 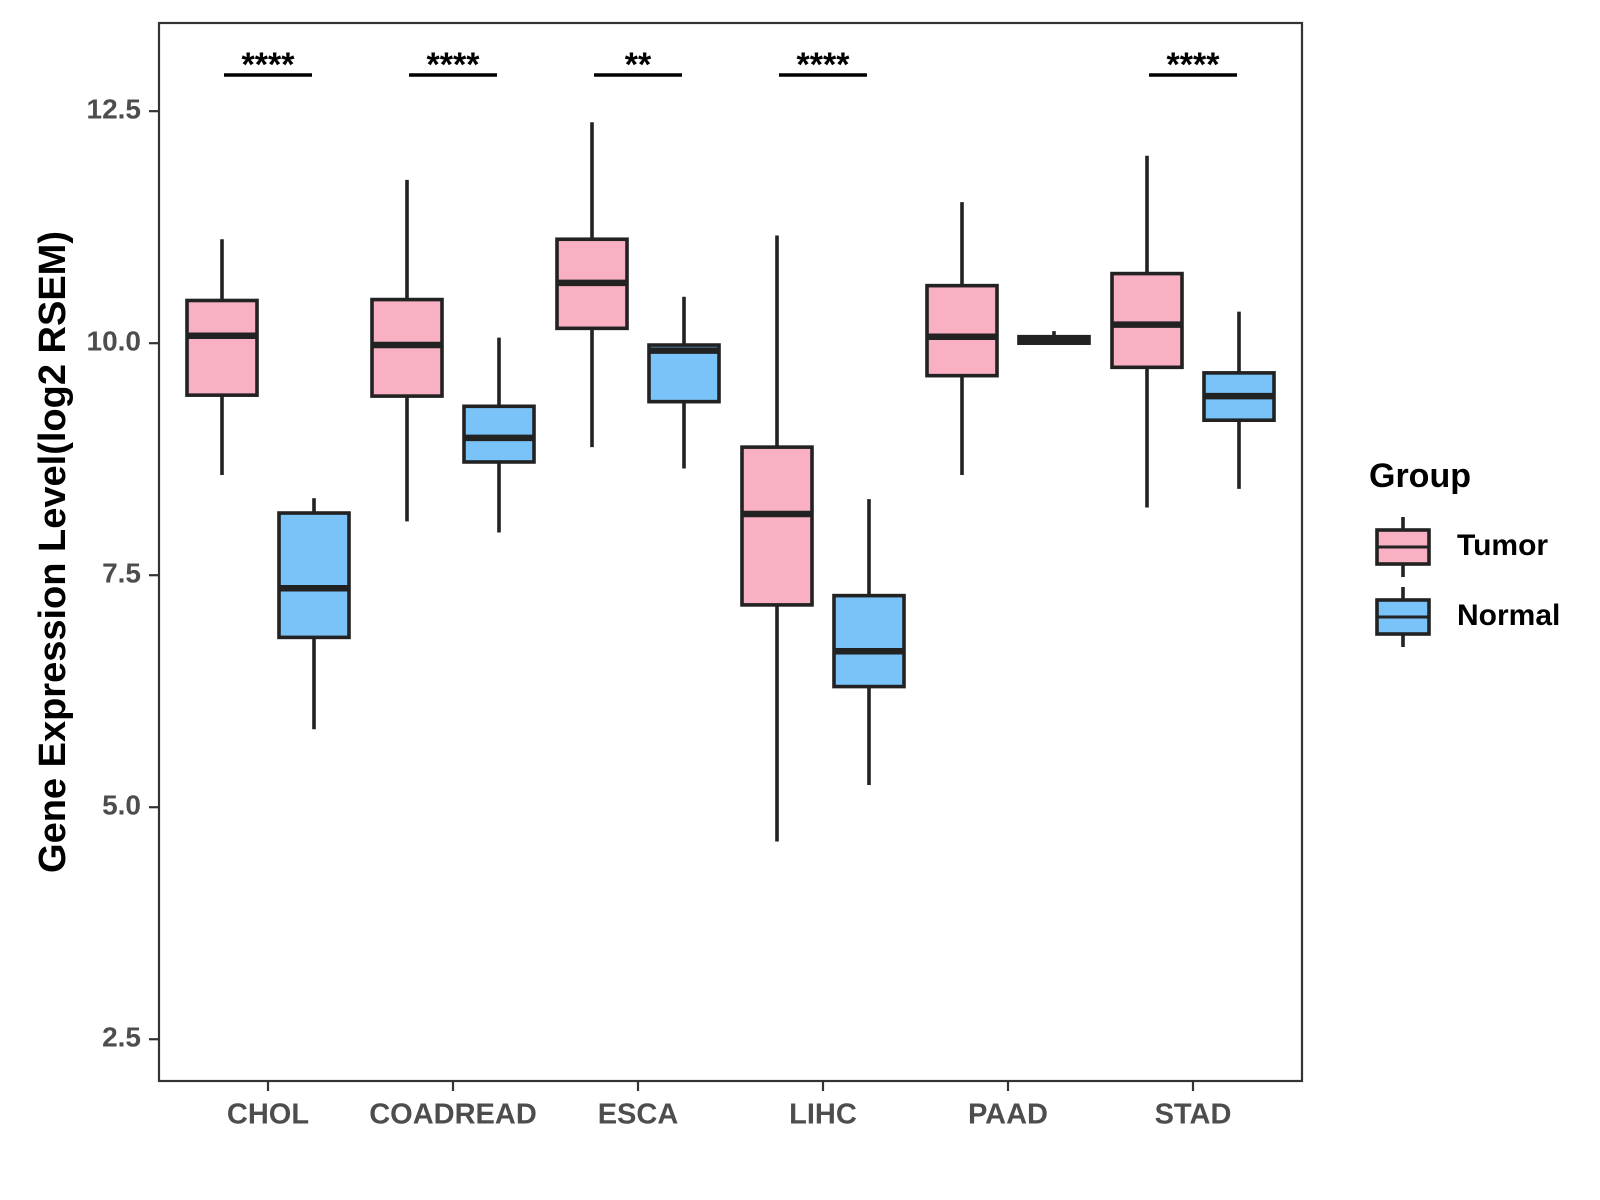 What do you see at coordinates (121, 1037) in the screenshot?
I see `y-tick-label: 2.5` at bounding box center [121, 1037].